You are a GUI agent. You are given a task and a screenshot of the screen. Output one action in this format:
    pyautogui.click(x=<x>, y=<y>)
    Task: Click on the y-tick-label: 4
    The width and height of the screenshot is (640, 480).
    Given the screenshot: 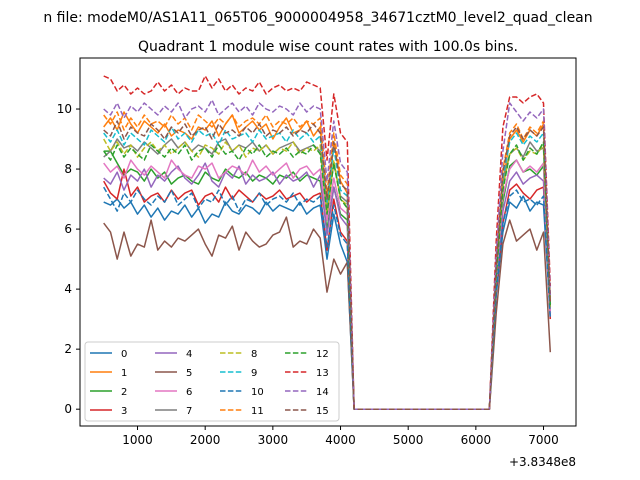 What is the action you would take?
    pyautogui.click(x=68, y=289)
    